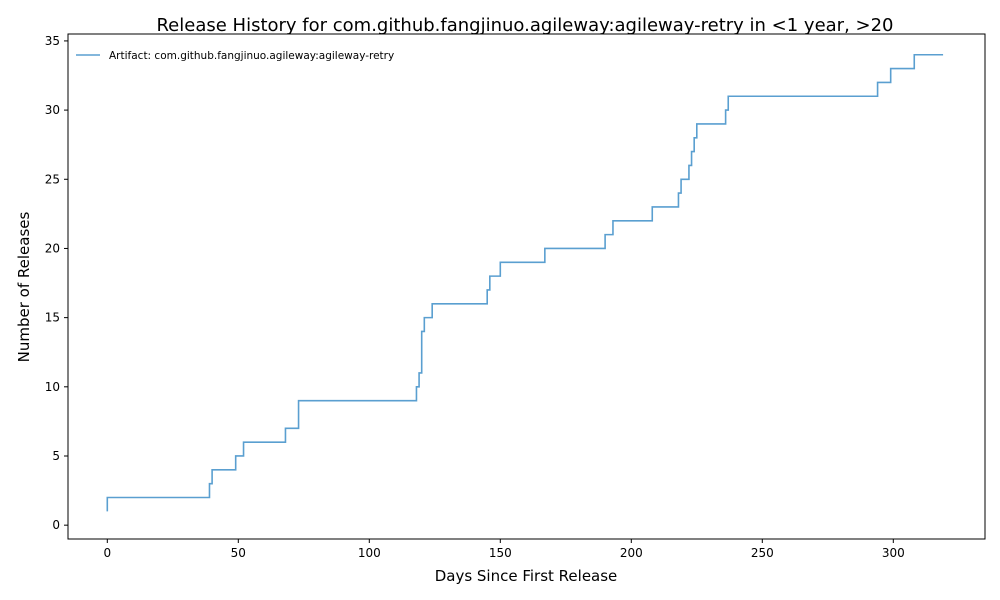  Describe the element at coordinates (526, 576) in the screenshot. I see `x-axis-label: Days Since First Release` at that location.